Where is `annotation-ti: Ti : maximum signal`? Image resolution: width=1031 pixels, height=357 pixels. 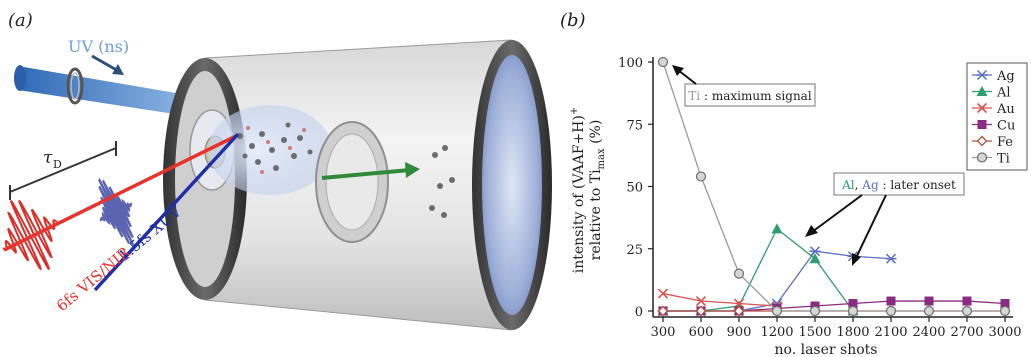 annotation-ti: Ti : maximum signal is located at coordinates (744, 86).